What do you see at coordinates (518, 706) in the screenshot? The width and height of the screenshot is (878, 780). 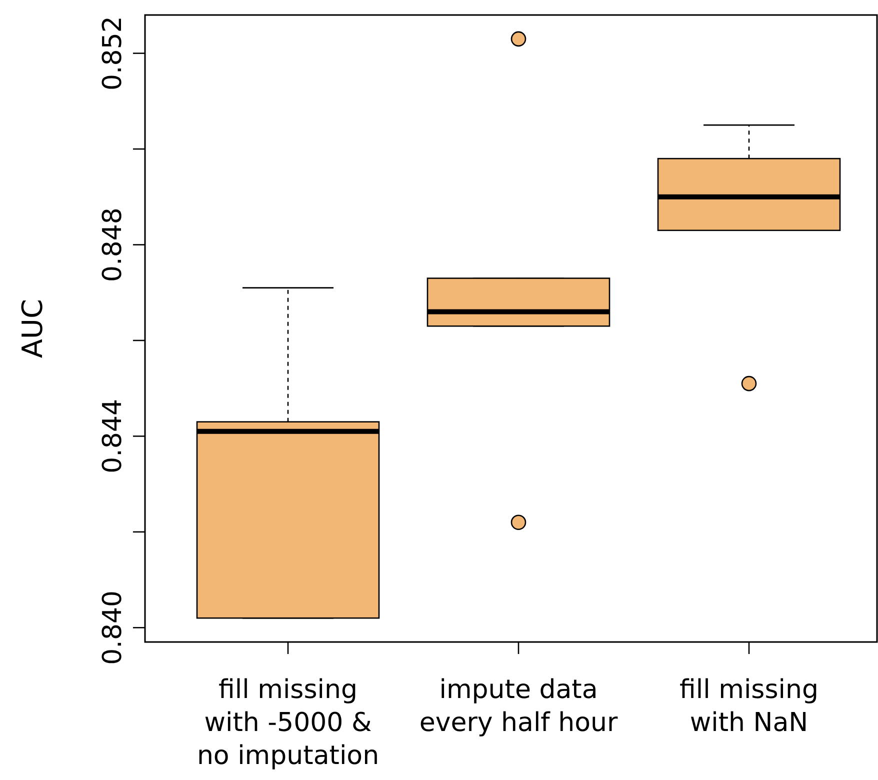 I see `x-tick-label: impute data every half hour` at bounding box center [518, 706].